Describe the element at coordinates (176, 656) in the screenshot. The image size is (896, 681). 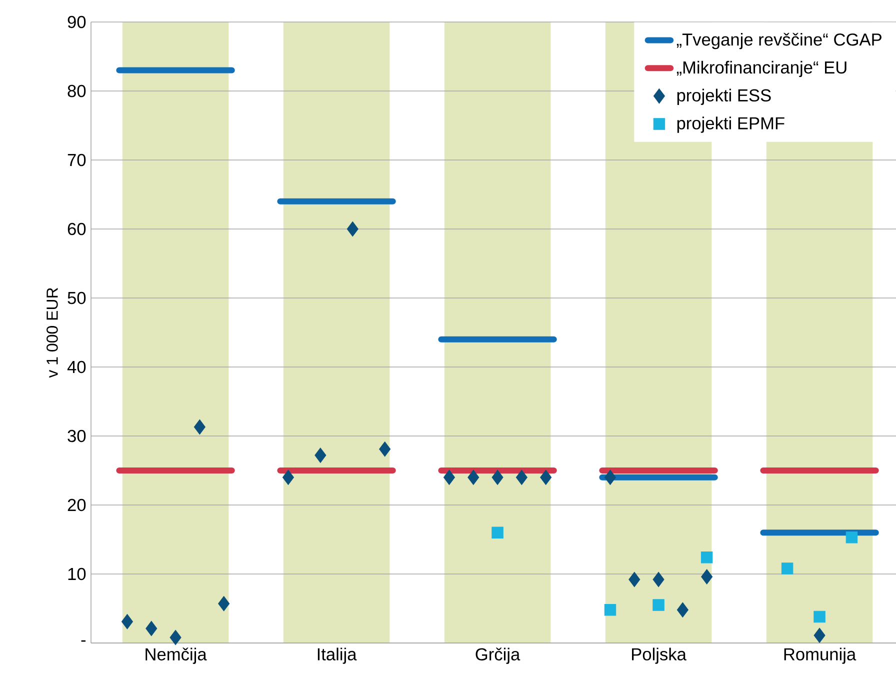
I see `x-tick-label: Nemčija` at that location.